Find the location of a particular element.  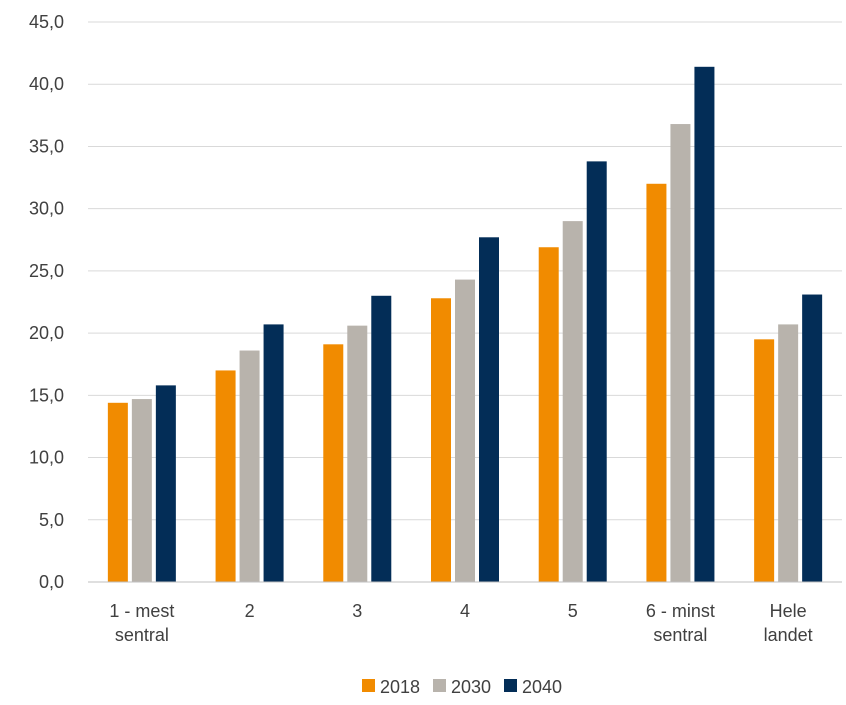

y-axis-tick-labels: 0,0 5,0 10,0 15,0 20,0 25,0 30,0 35,0 40,0 45,0 is located at coordinates (46, 302).